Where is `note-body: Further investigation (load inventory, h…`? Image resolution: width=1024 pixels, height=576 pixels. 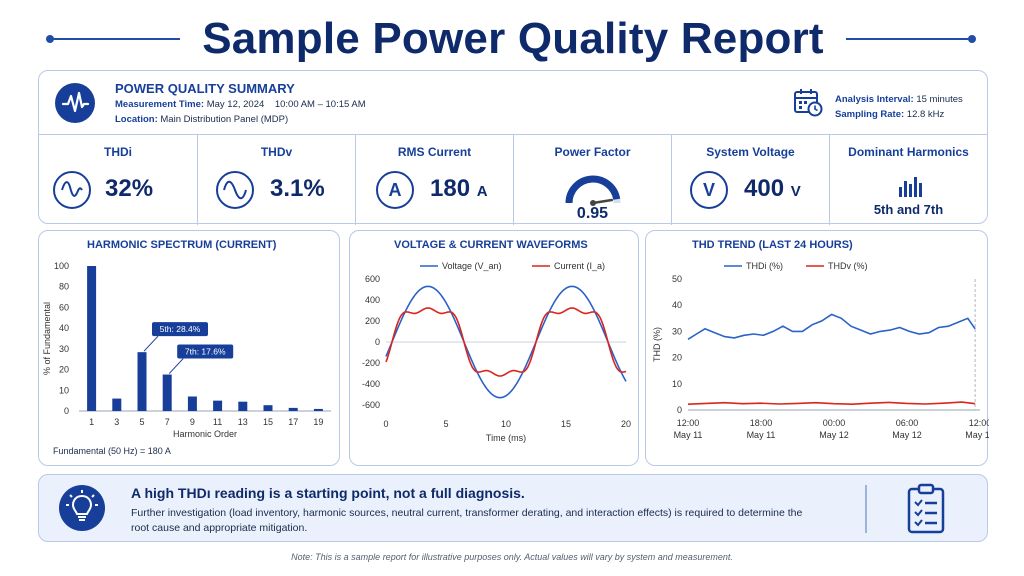
note-body: Further investigation (load inventory, h… is located at coordinates (467, 520).